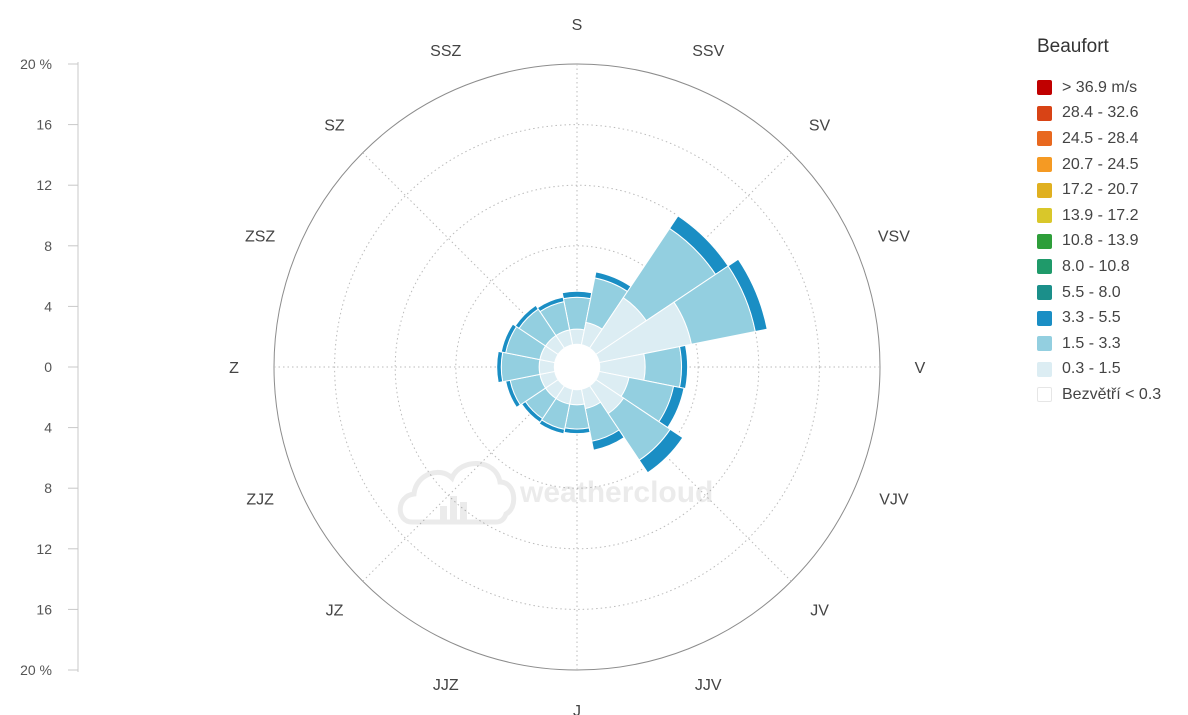 The width and height of the screenshot is (1188, 715). I want to click on direction-label: VSV, so click(894, 237).